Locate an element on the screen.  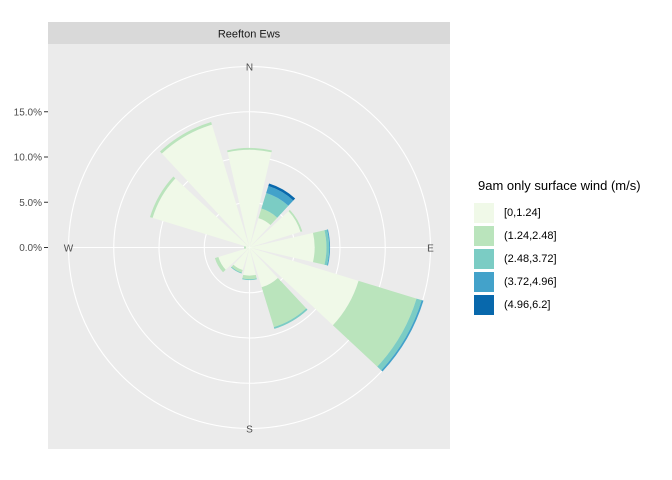
direction-label-e: E is located at coordinates (430, 249).